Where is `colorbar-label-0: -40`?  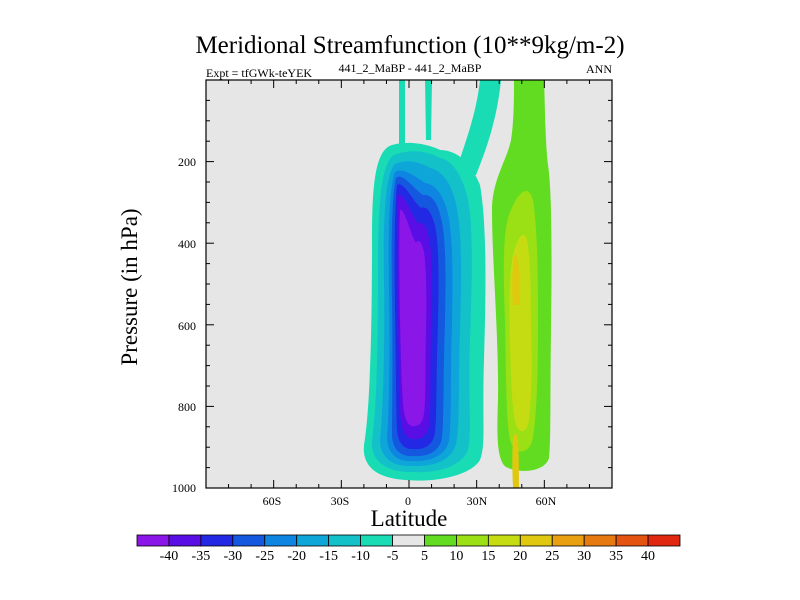 colorbar-label-0: -40 is located at coordinates (169, 556).